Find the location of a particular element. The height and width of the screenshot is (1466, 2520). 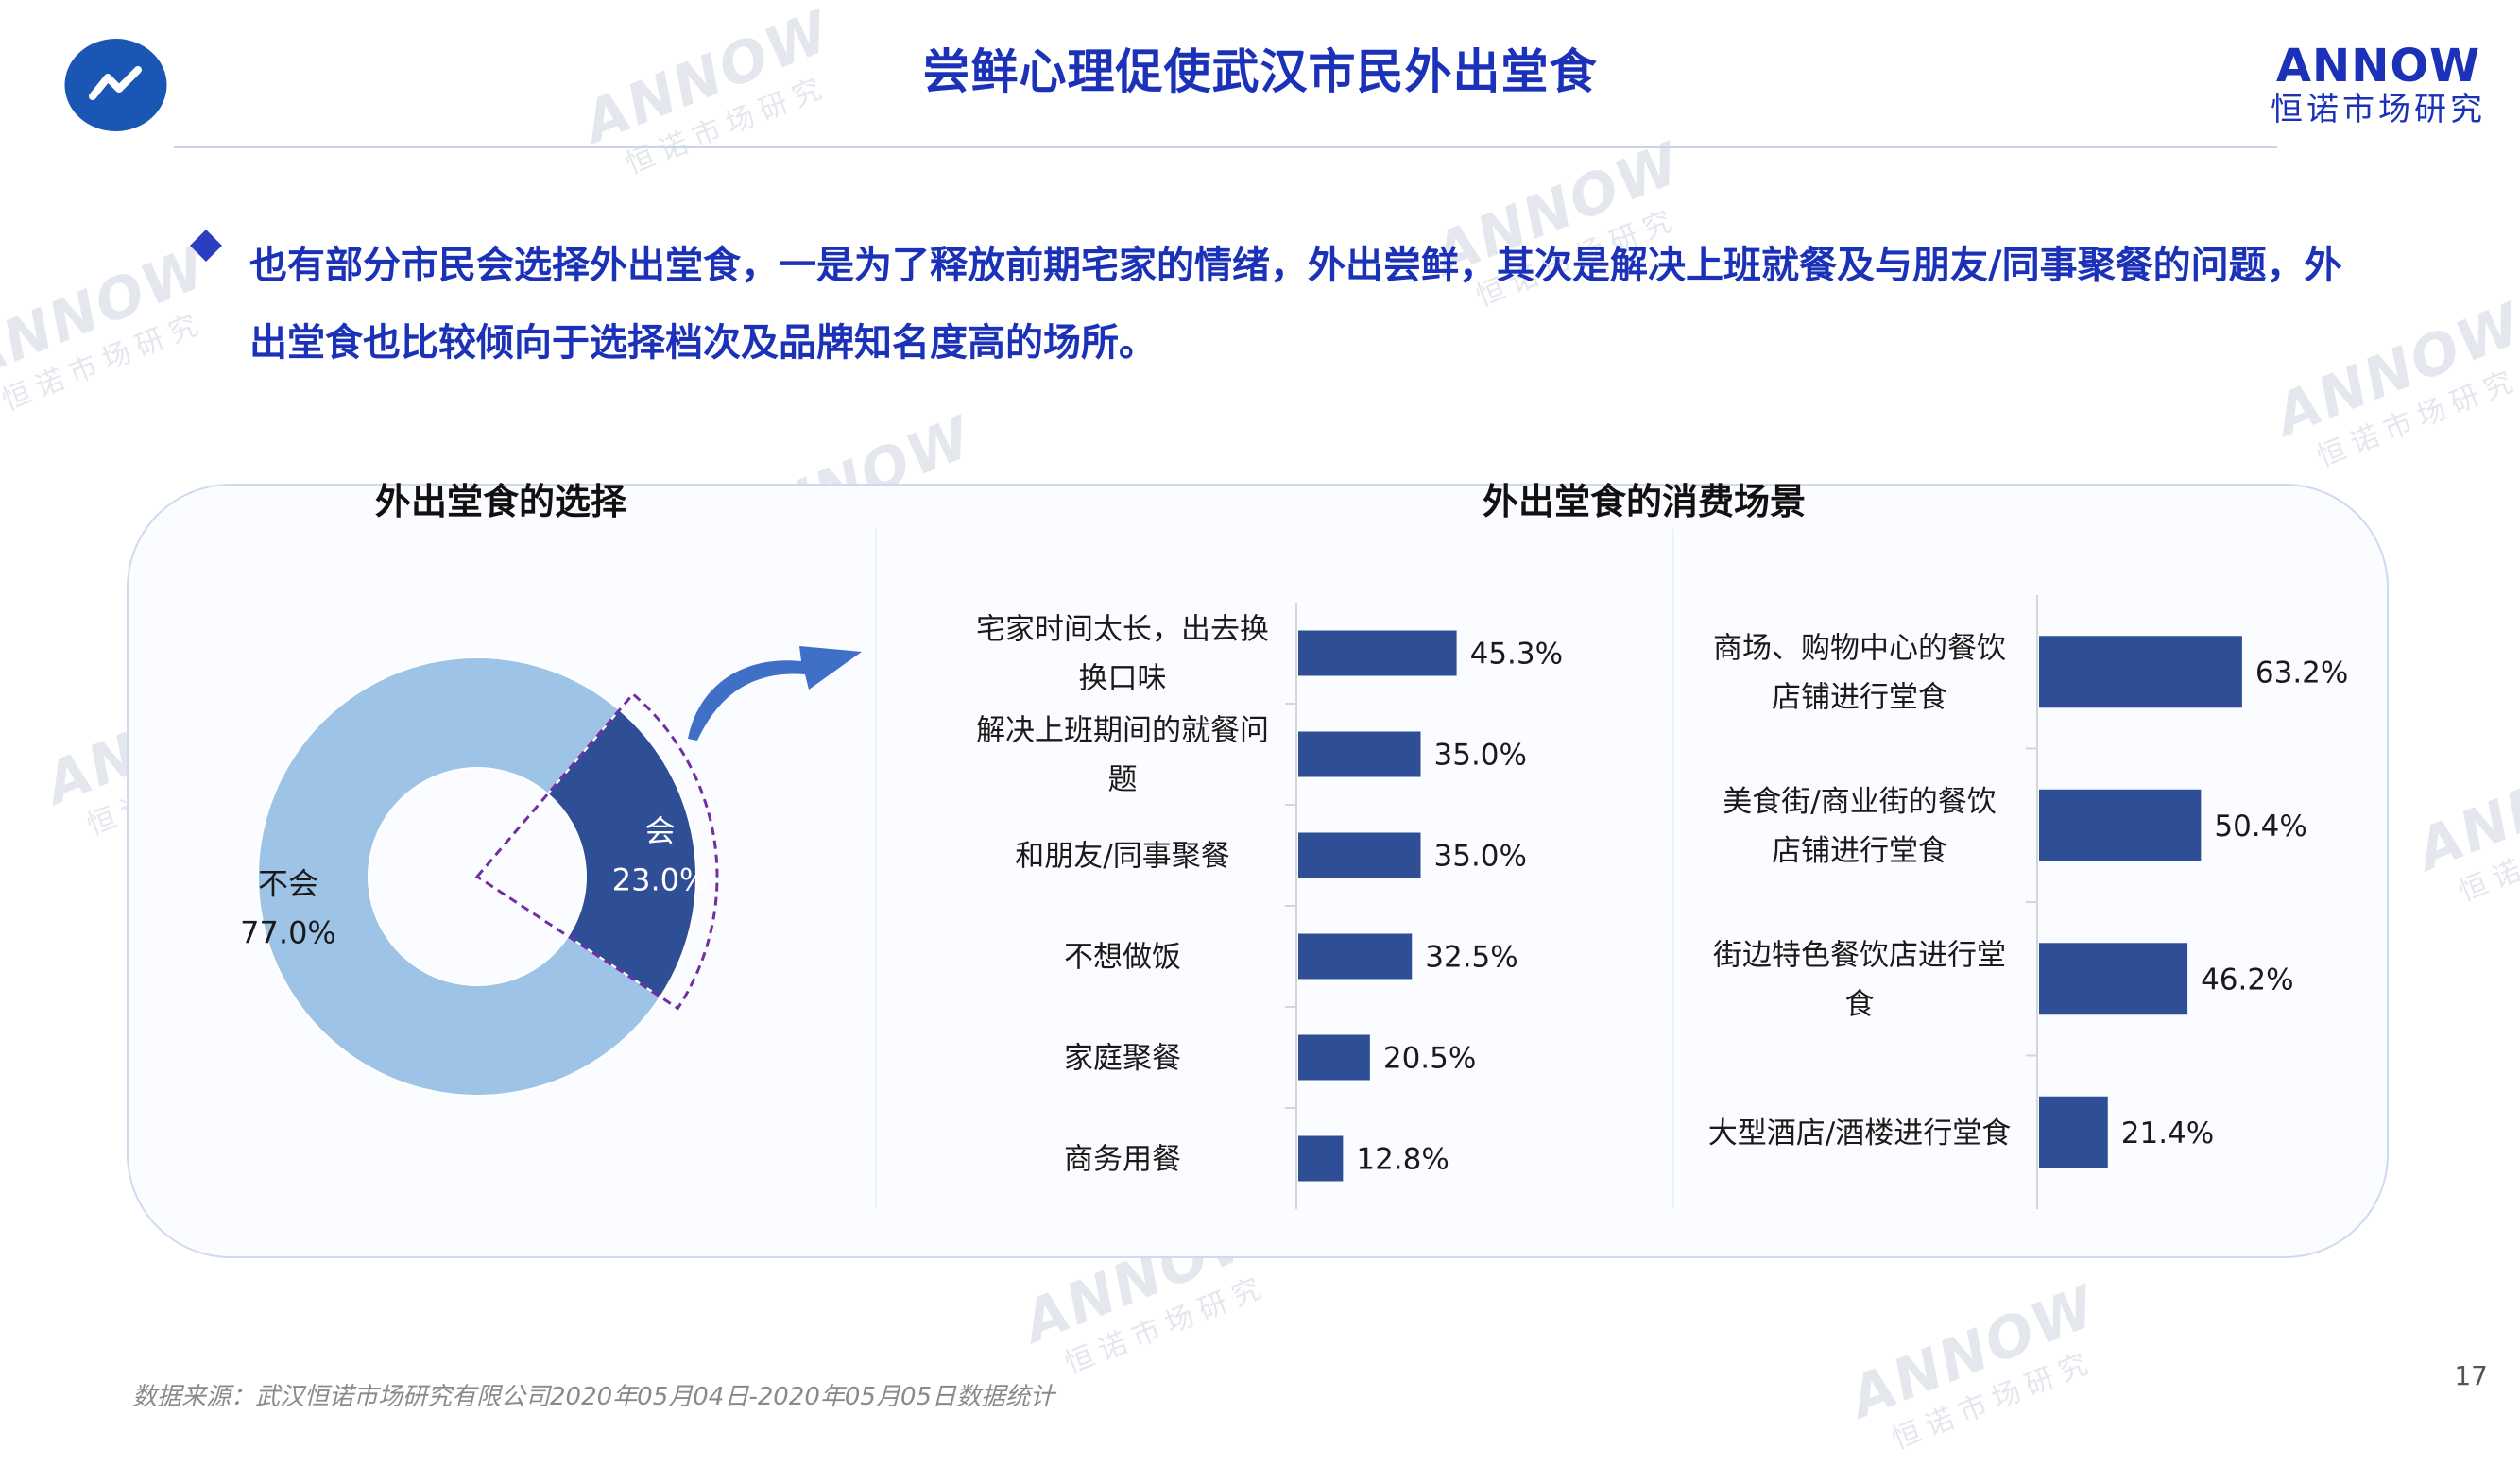

bar-category-label: 和朋友/同事聚餐 is located at coordinates (1122, 857).